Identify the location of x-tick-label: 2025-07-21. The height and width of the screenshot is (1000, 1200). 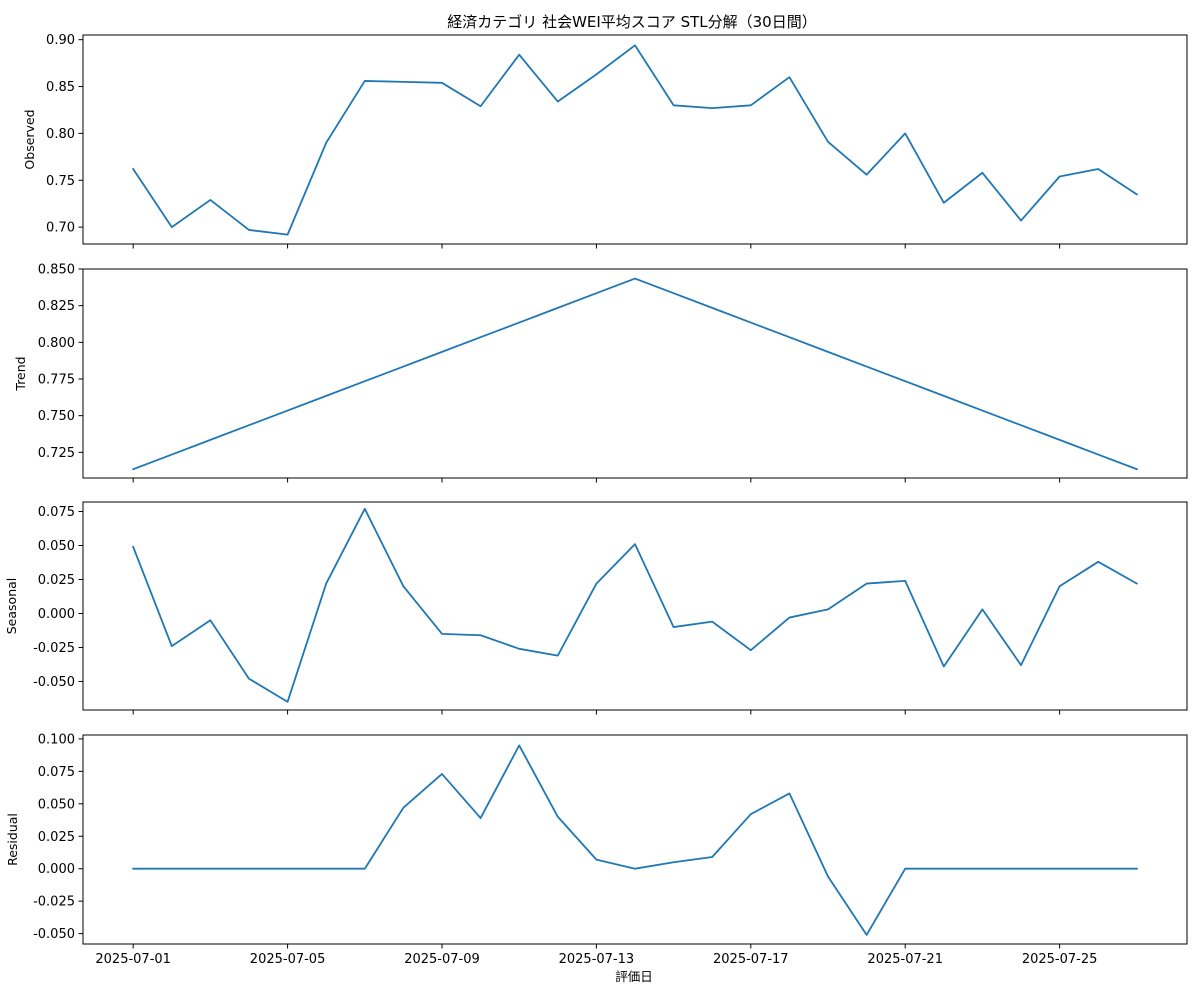
(905, 959).